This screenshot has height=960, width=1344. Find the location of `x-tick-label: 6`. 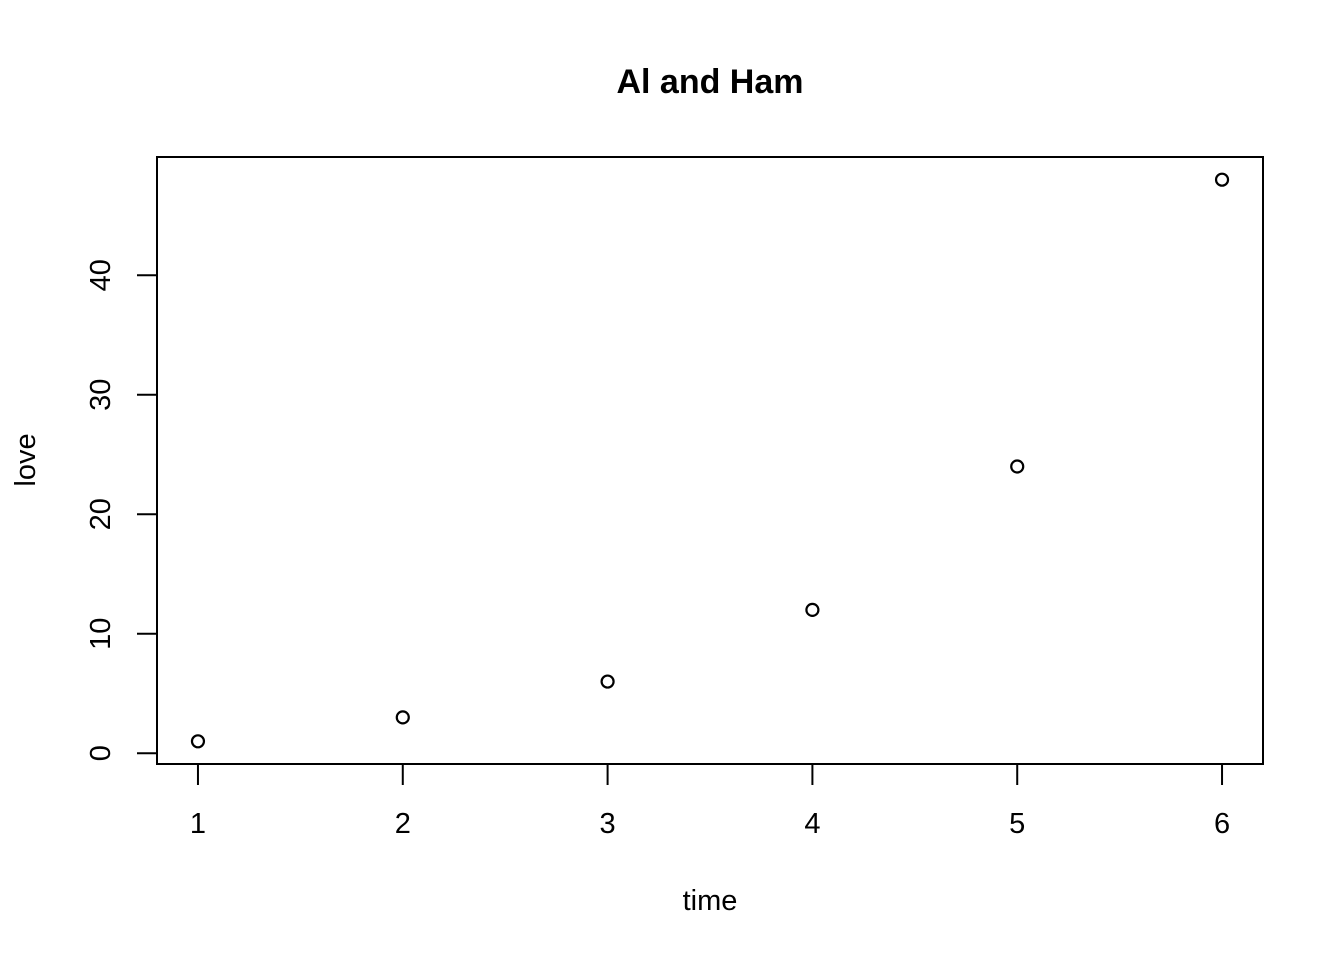

x-tick-label: 6 is located at coordinates (1222, 824).